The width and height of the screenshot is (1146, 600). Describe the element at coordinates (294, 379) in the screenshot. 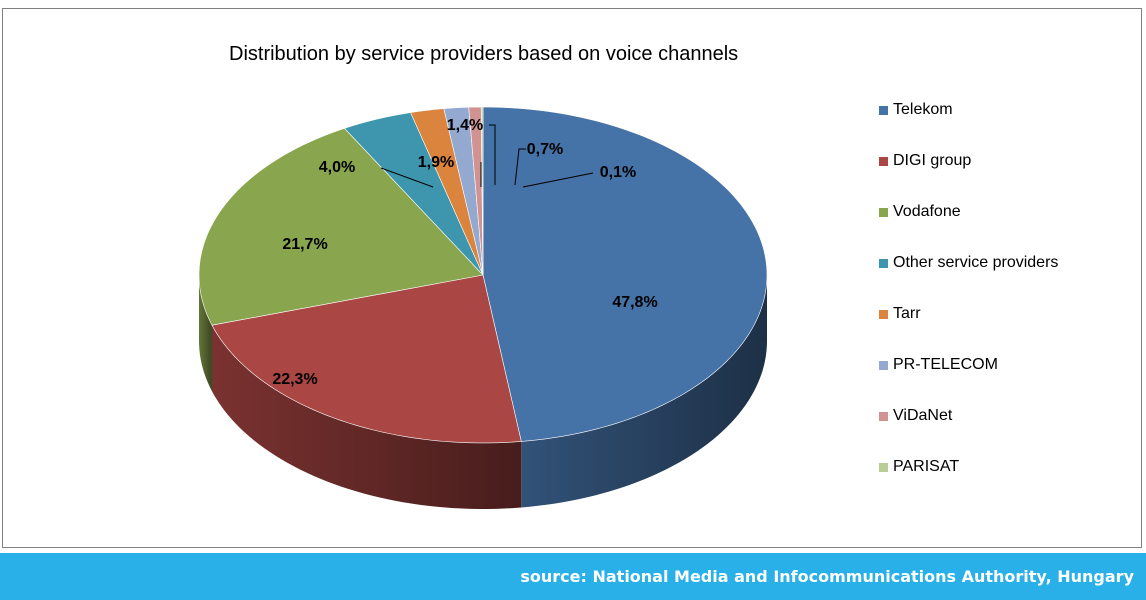

I see `data-label-1: 22,3%` at that location.